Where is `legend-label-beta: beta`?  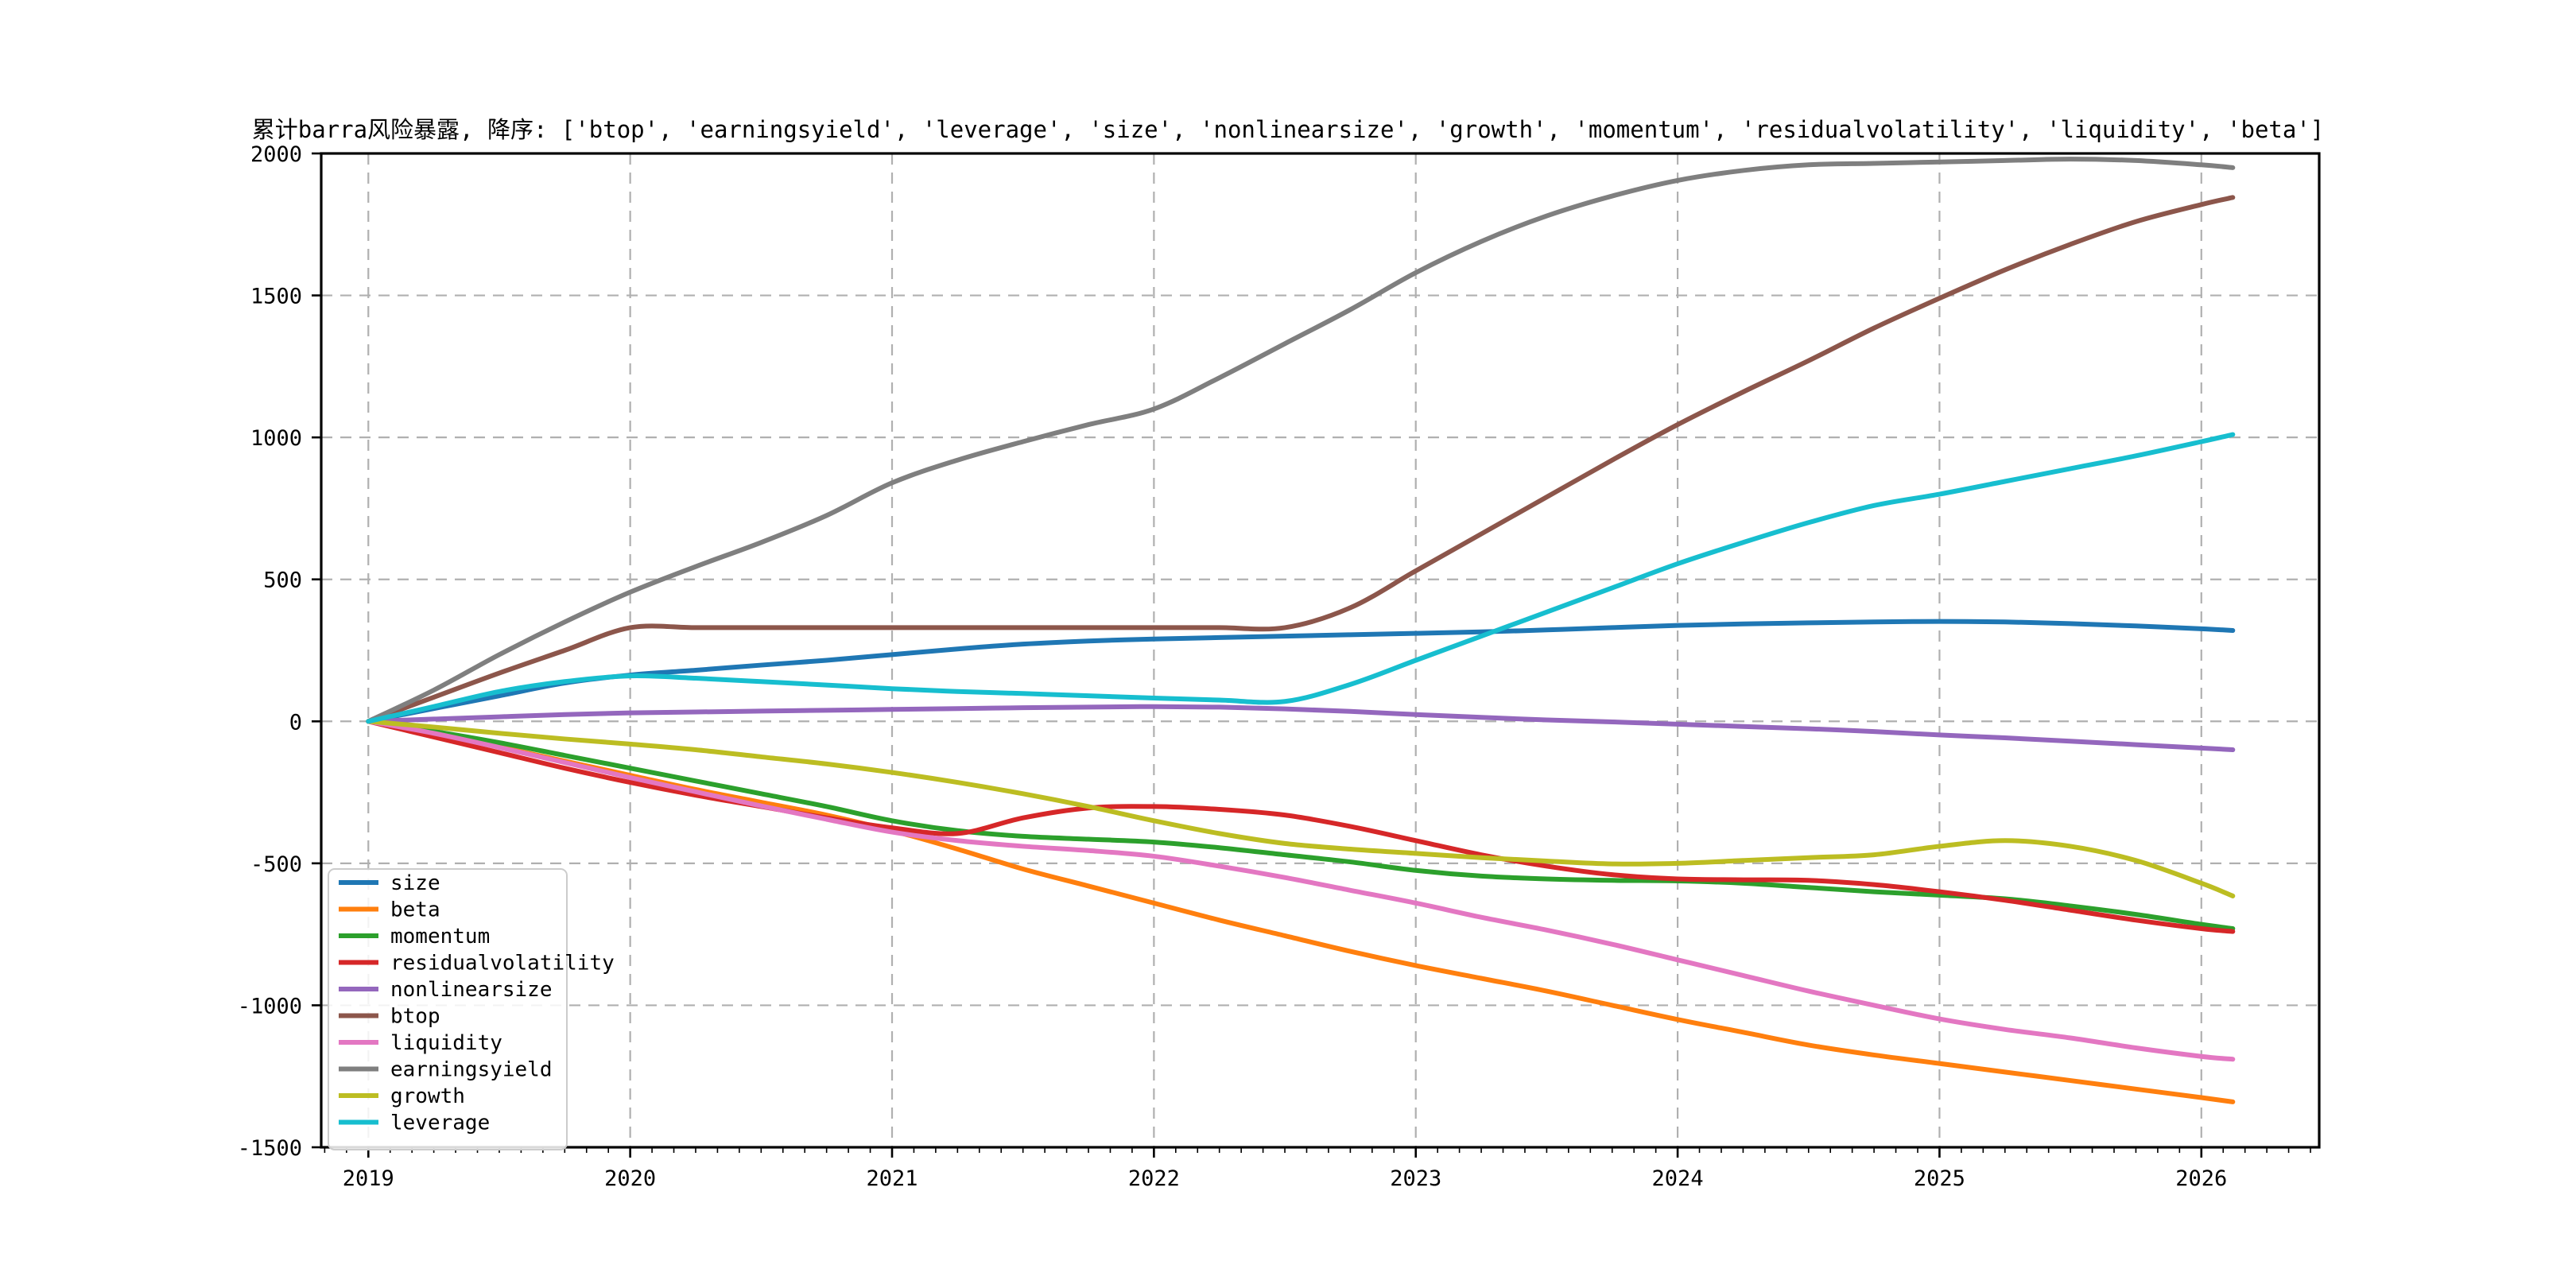 legend-label-beta: beta is located at coordinates (415, 910).